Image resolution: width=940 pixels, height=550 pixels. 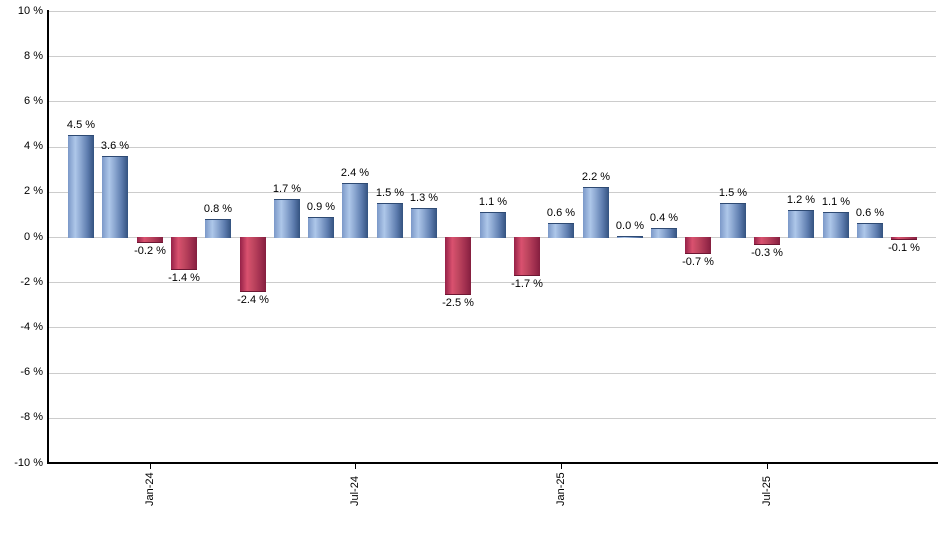 I want to click on bar-value-label: 0.0 %, so click(x=630, y=226).